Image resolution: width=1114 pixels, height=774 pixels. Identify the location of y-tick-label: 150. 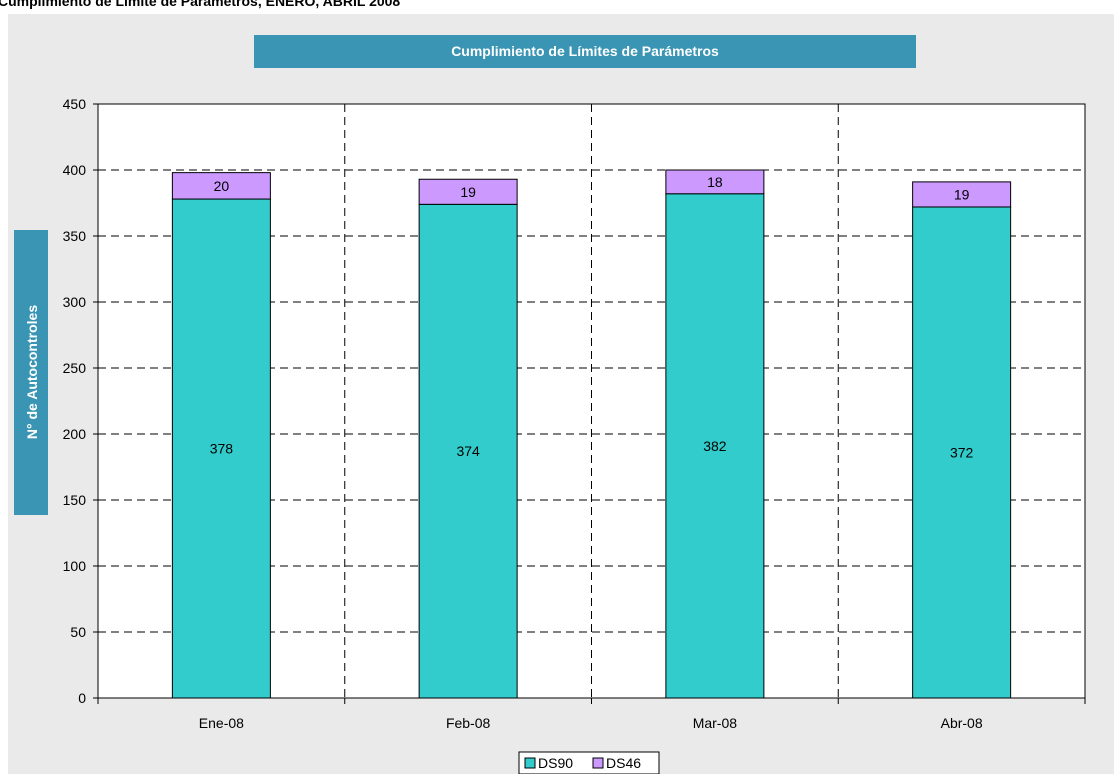
(75, 500).